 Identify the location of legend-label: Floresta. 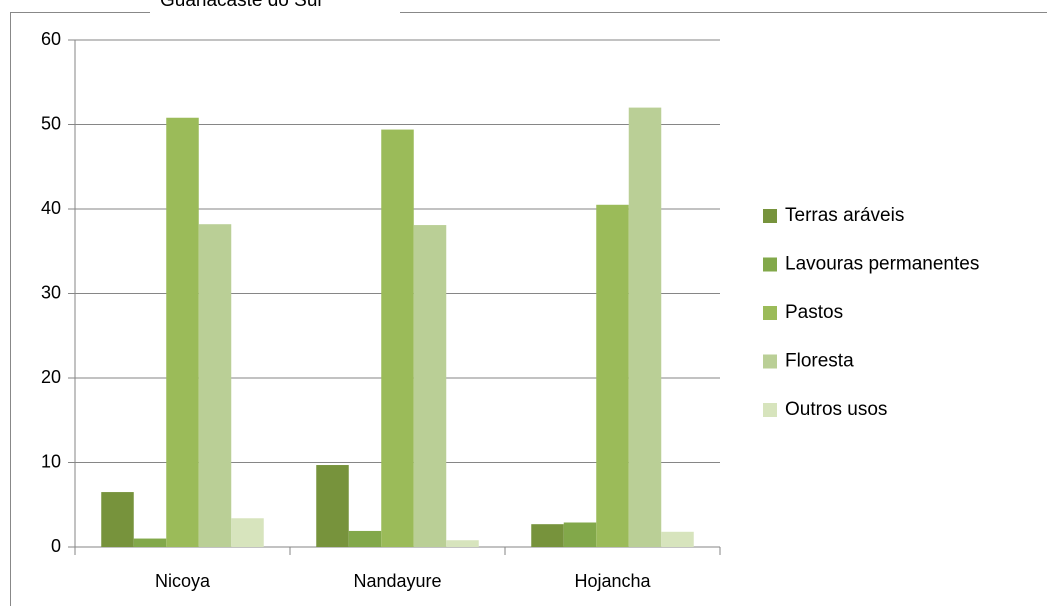
(819, 361).